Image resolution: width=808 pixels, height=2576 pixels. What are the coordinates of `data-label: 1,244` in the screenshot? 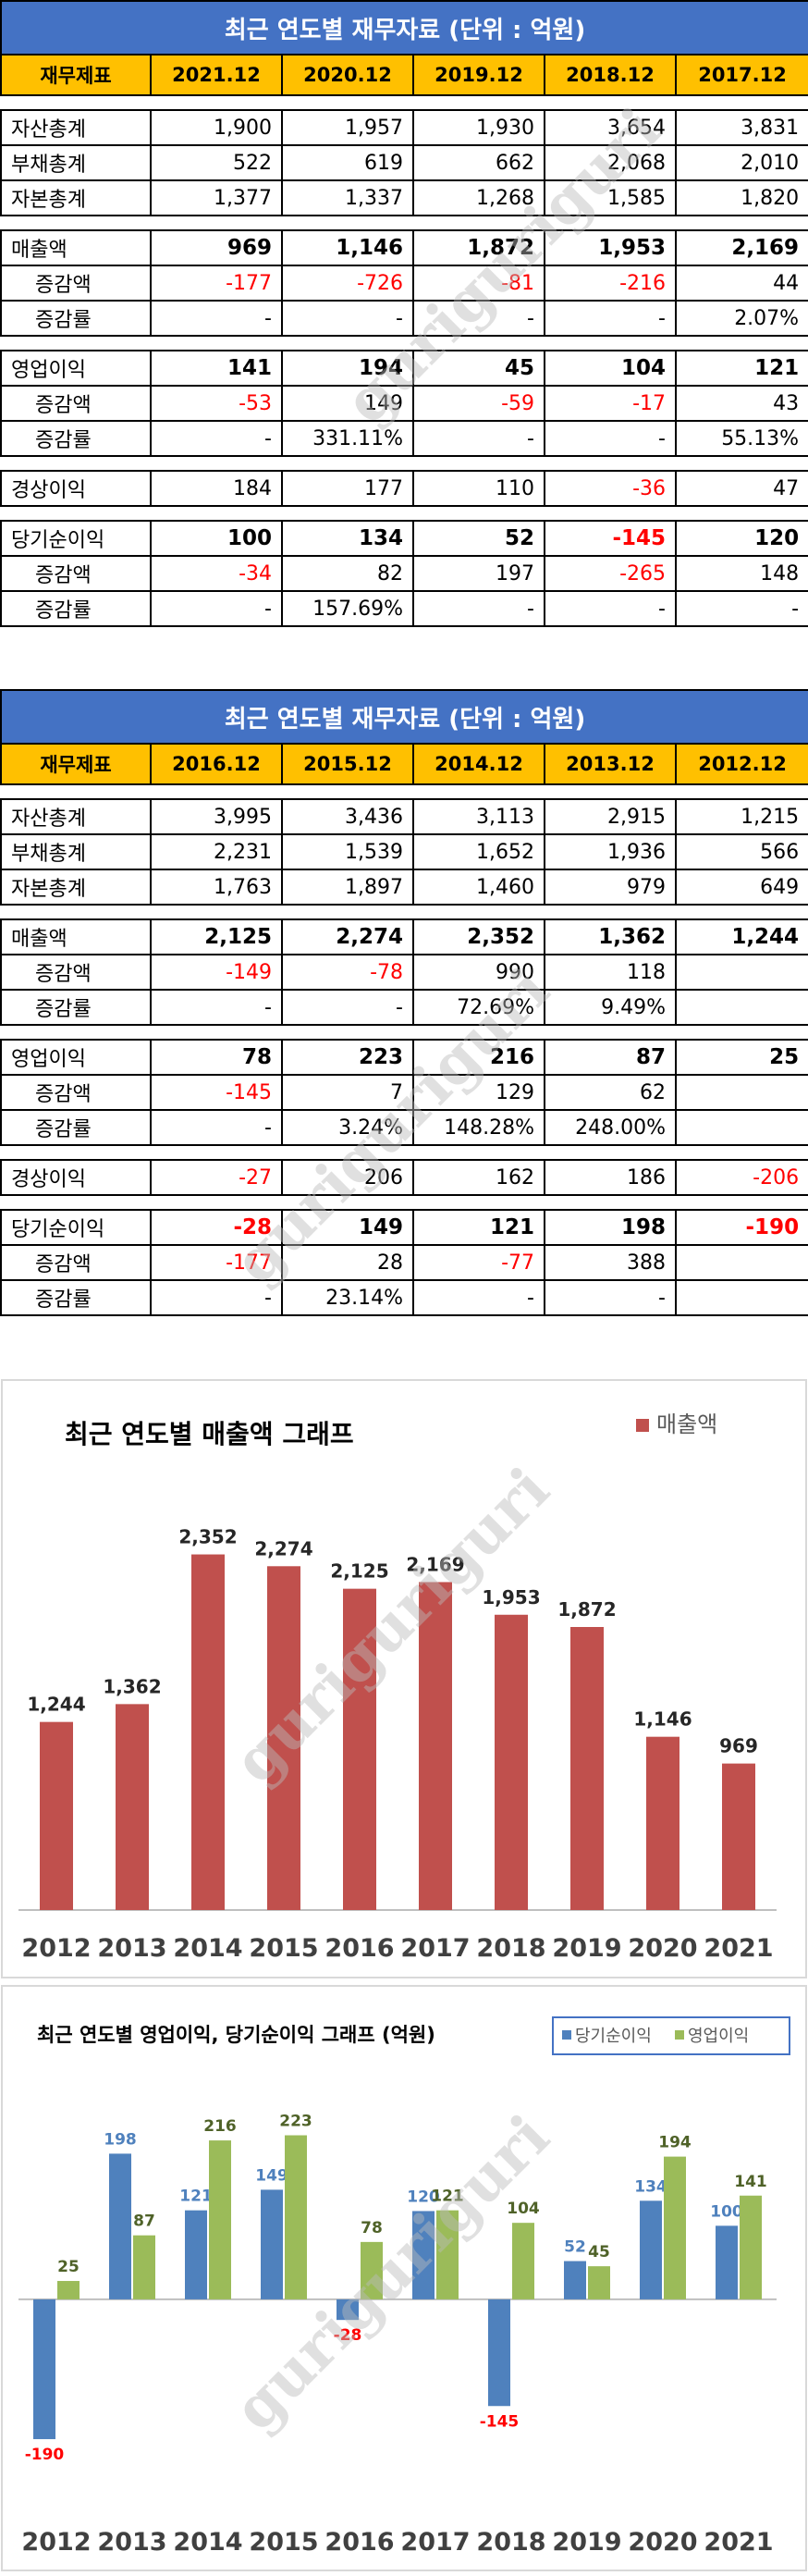 It's located at (56, 1705).